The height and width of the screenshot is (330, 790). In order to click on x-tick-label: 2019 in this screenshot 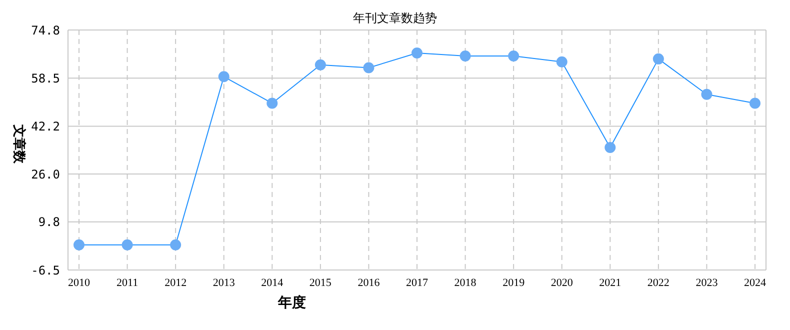, I will do `click(514, 282)`.